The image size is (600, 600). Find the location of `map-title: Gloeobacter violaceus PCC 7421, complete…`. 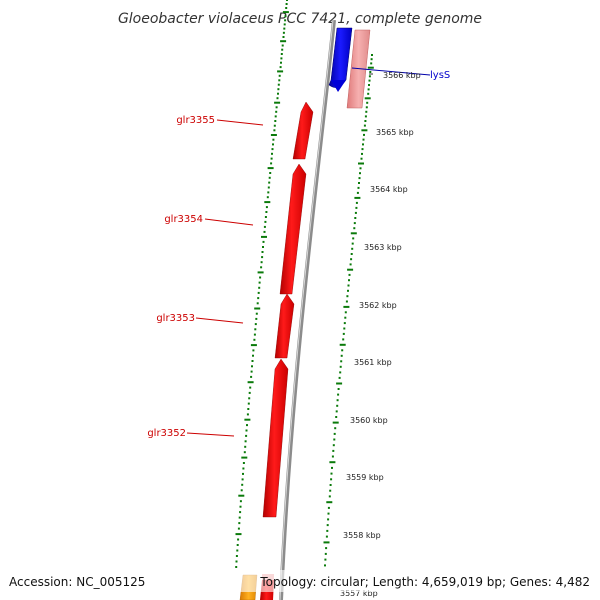

map-title: Gloeobacter violaceus PCC 7421, complete… is located at coordinates (300, 19).